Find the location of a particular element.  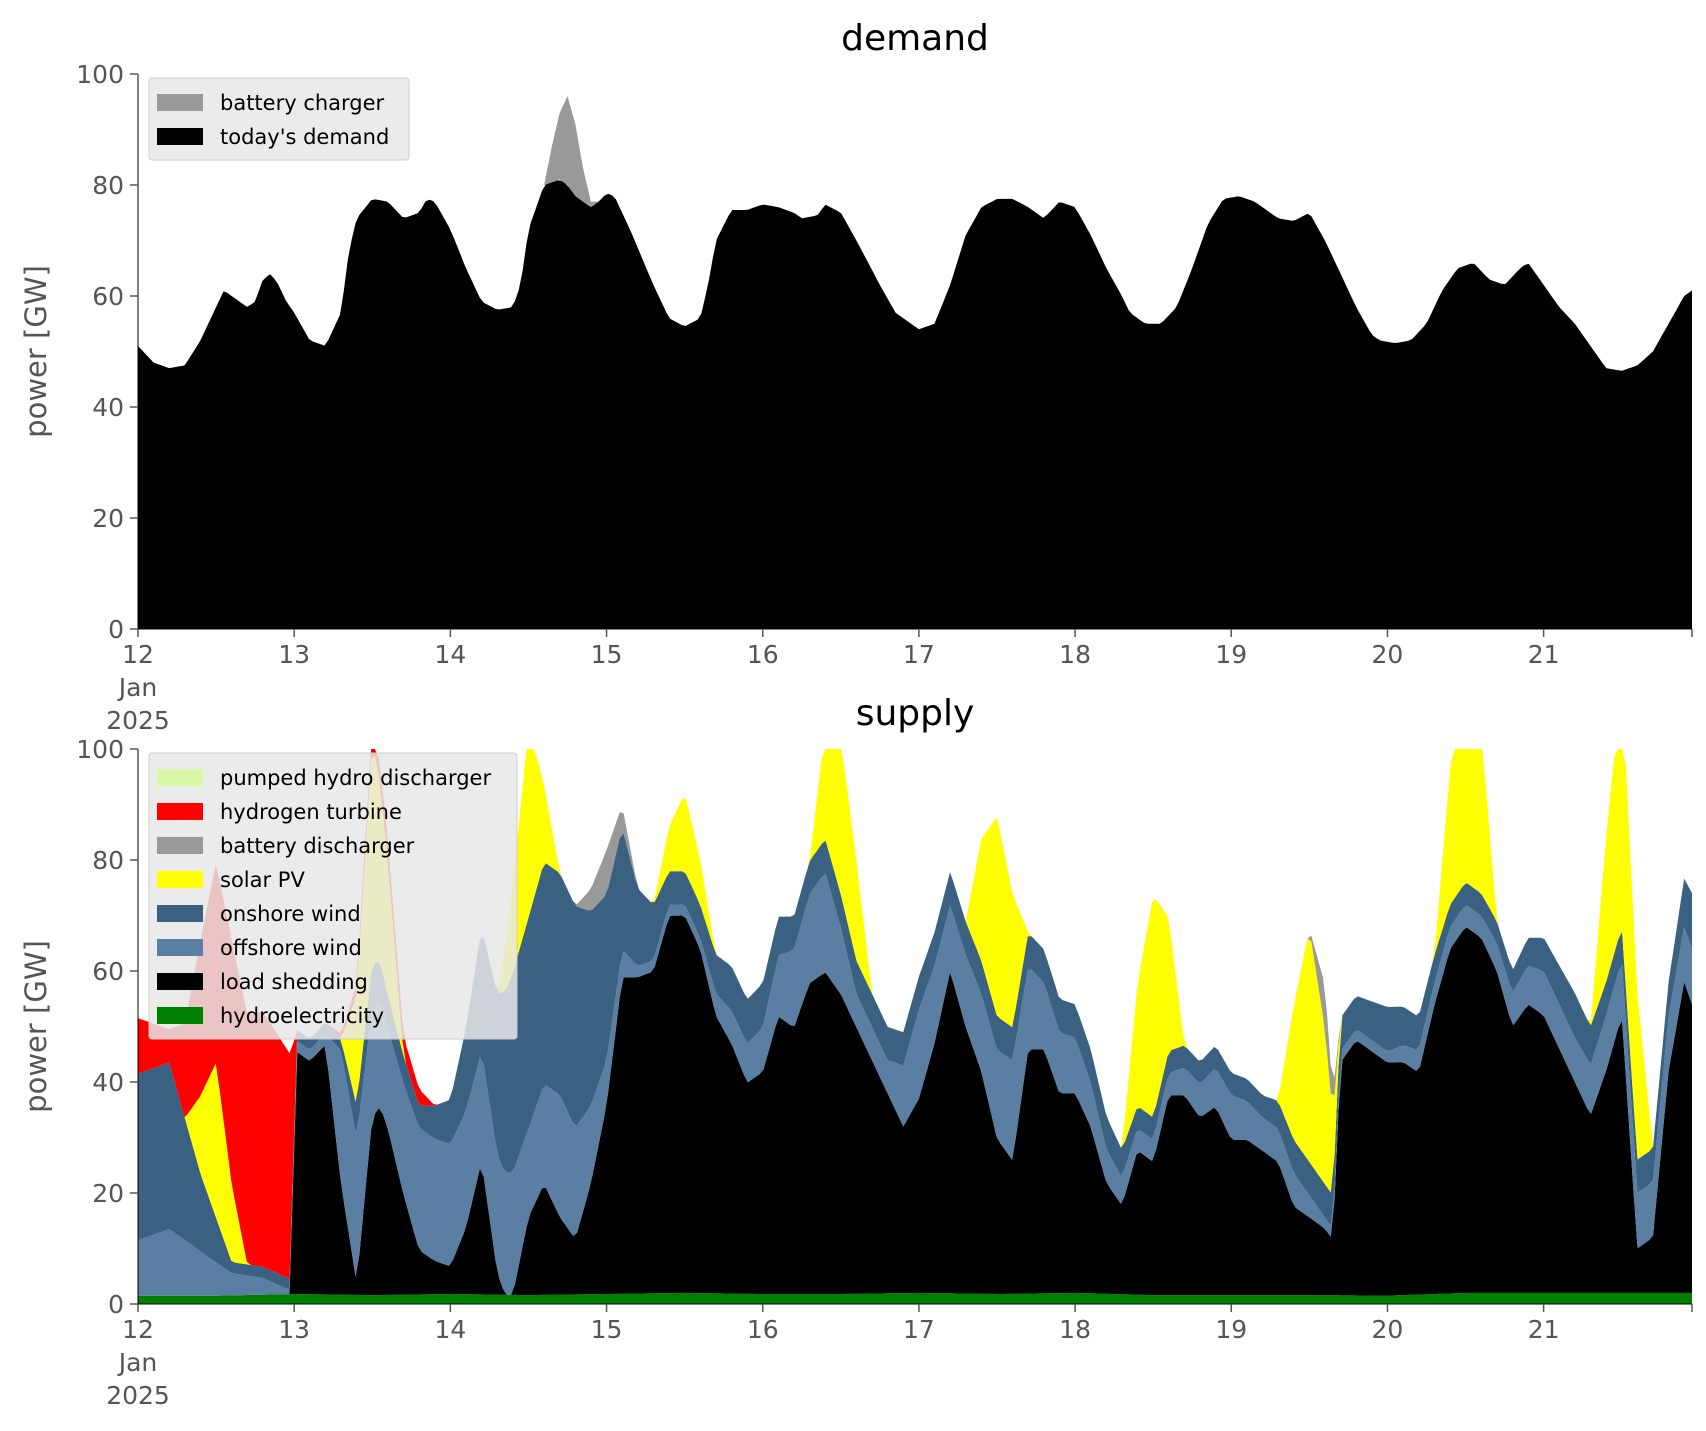

series-area-battery-charger is located at coordinates (571, 152).